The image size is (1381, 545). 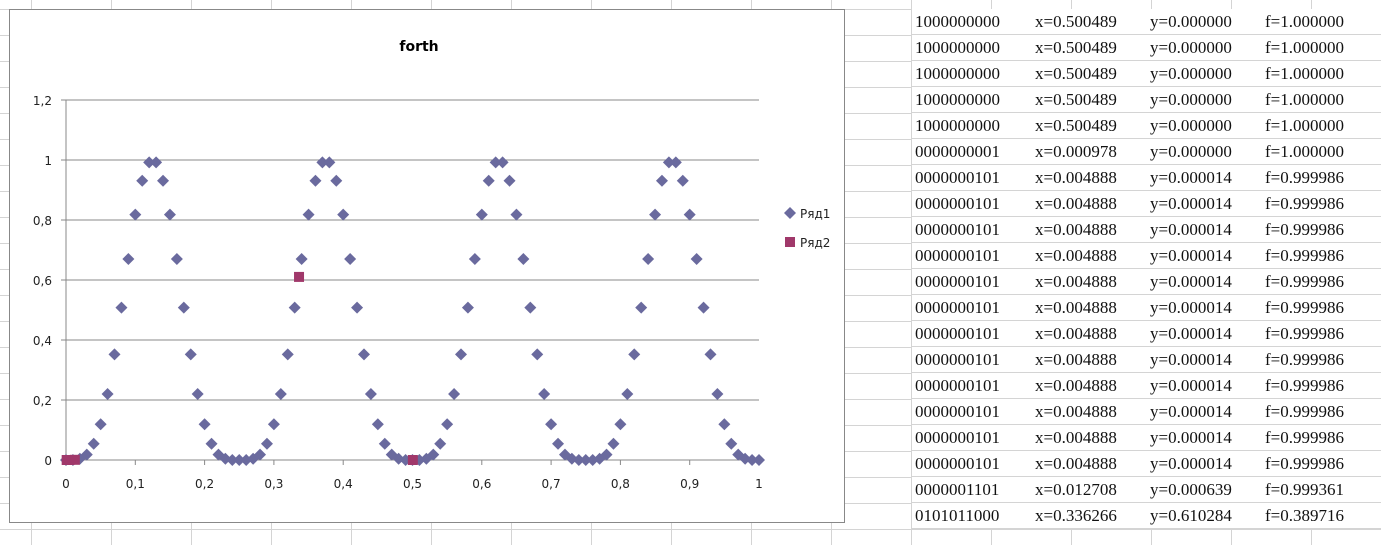 I want to click on table-cell: x=0.012708, so click(x=1076, y=489).